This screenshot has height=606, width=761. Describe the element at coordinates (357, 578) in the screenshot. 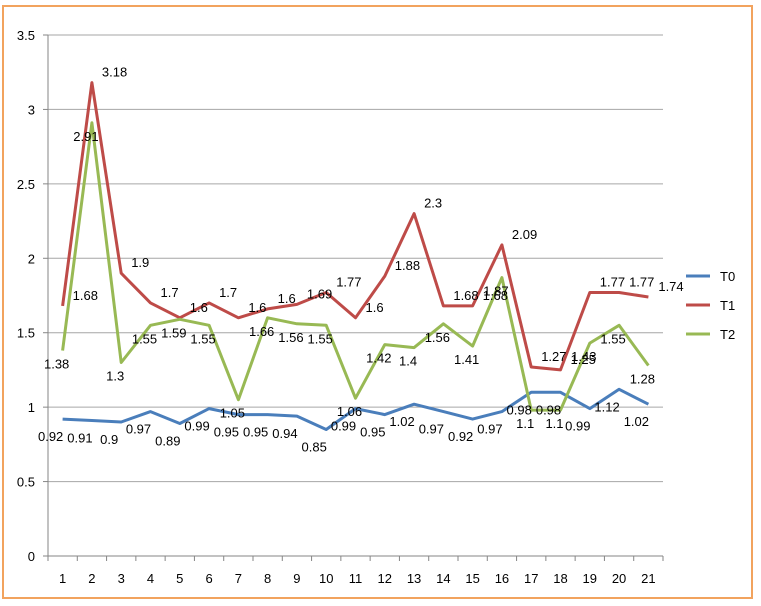

I see `x-tick-labels: 1 2 3 4 5 6 7 8 9 10 11 12 13 14 15 16 17 18 19 20 21` at that location.